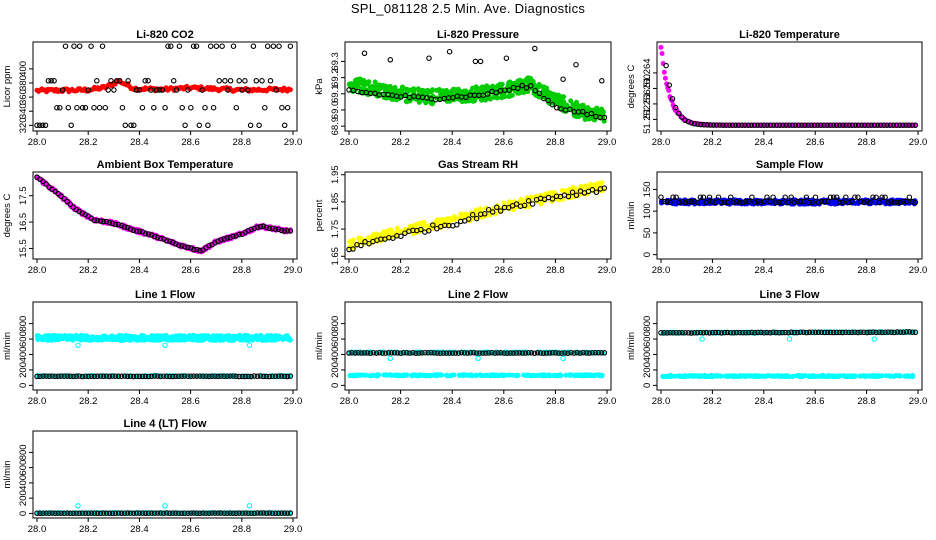 The image size is (936, 540). I want to click on gas-stream-rh-x-tick-label: 28.8, so click(555, 270).